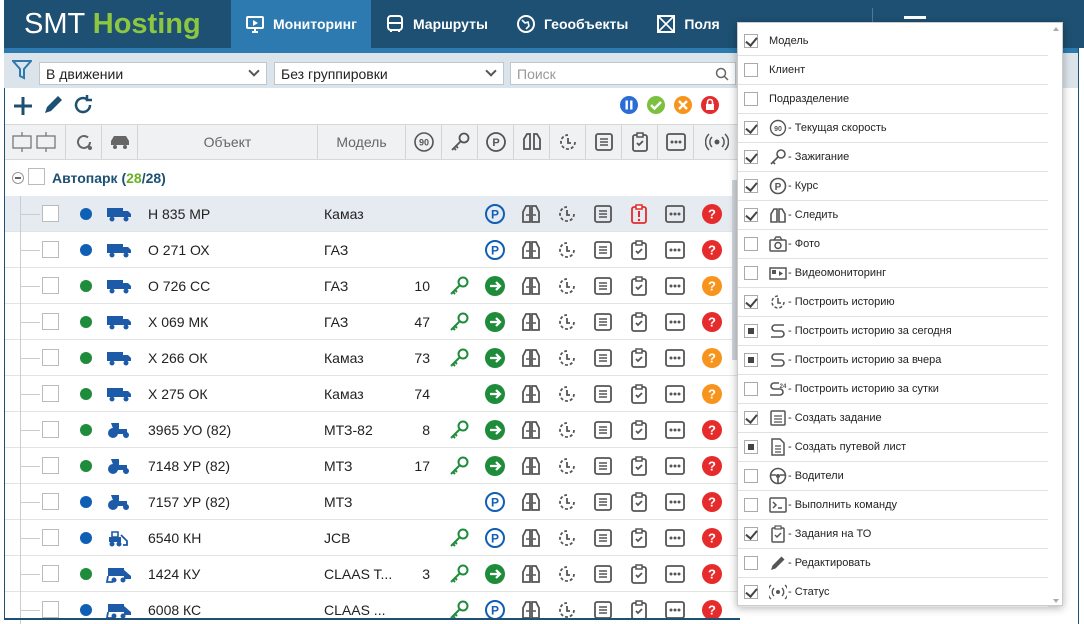  What do you see at coordinates (189, 466) in the screenshot?
I see `object-name: 7148 УР (82)` at bounding box center [189, 466].